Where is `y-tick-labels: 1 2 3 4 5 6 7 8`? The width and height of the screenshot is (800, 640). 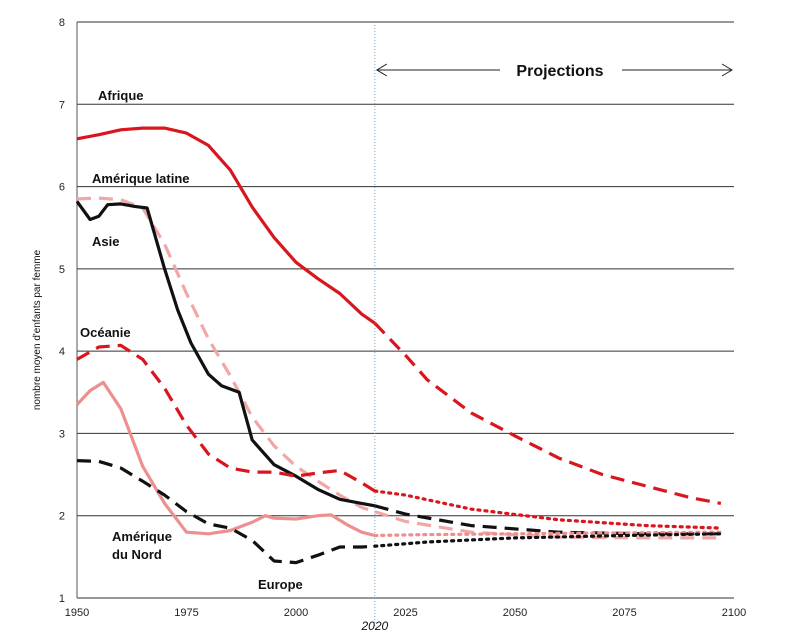 y-tick-labels: 1 2 3 4 5 6 7 8 is located at coordinates (62, 311).